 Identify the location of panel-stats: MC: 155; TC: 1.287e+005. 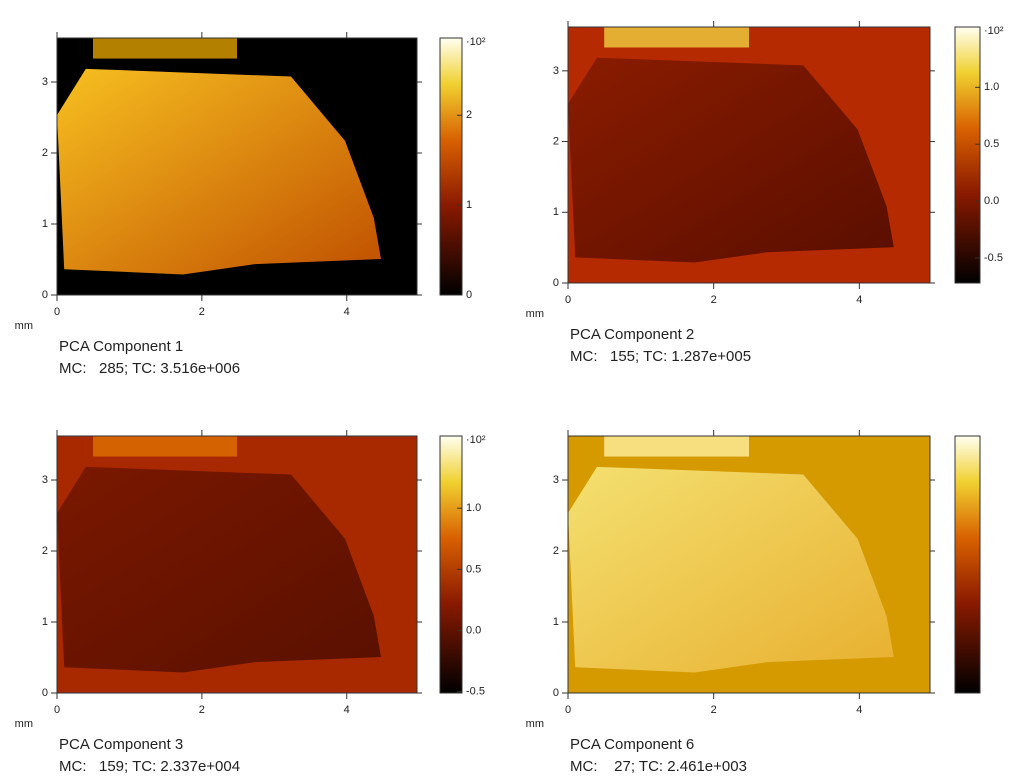
(660, 356).